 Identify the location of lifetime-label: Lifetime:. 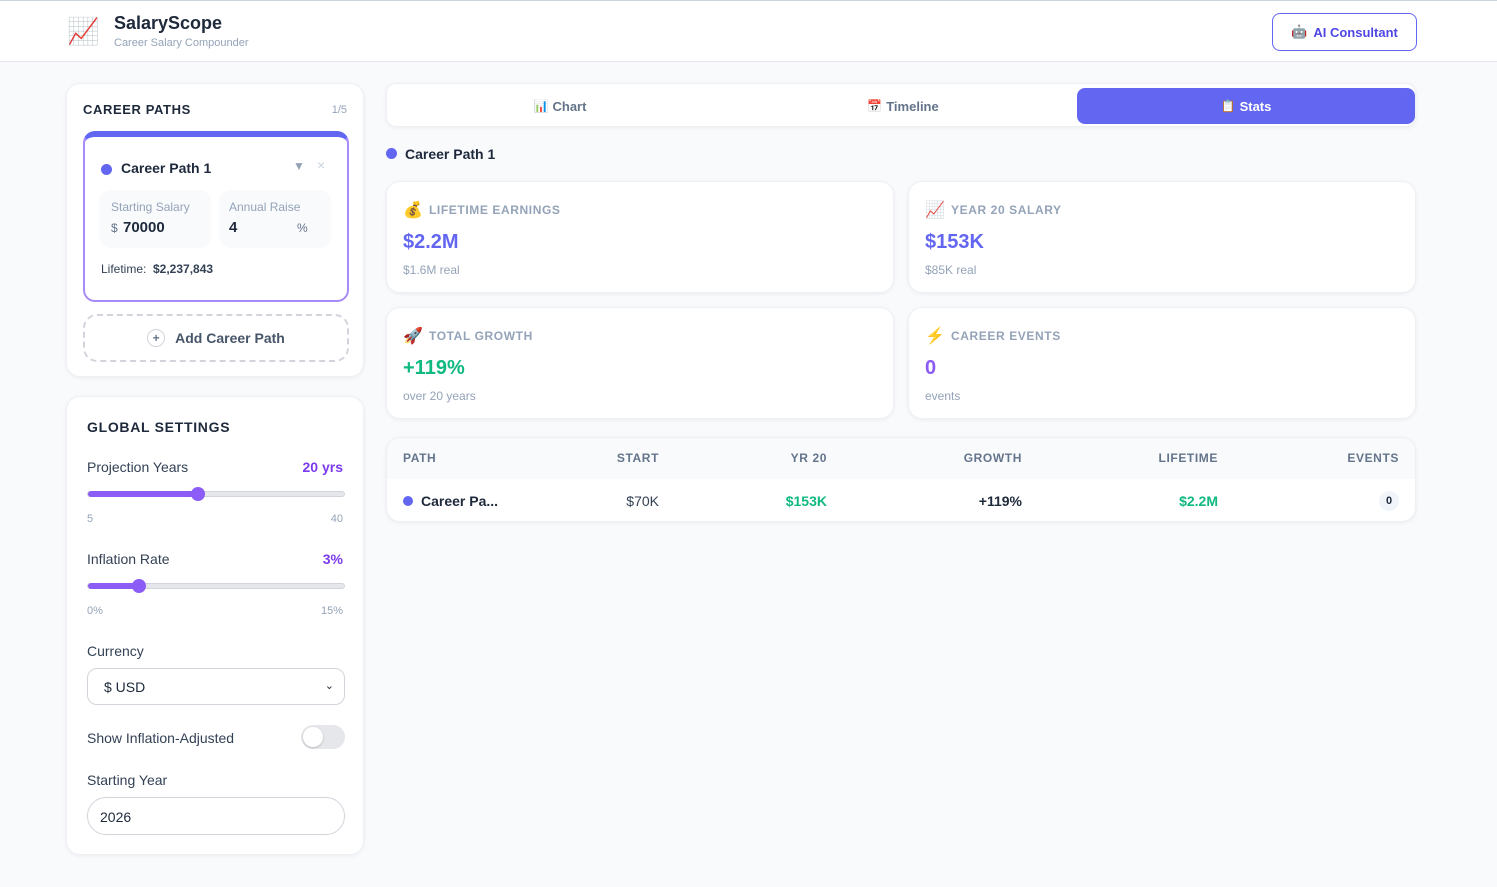
(124, 269).